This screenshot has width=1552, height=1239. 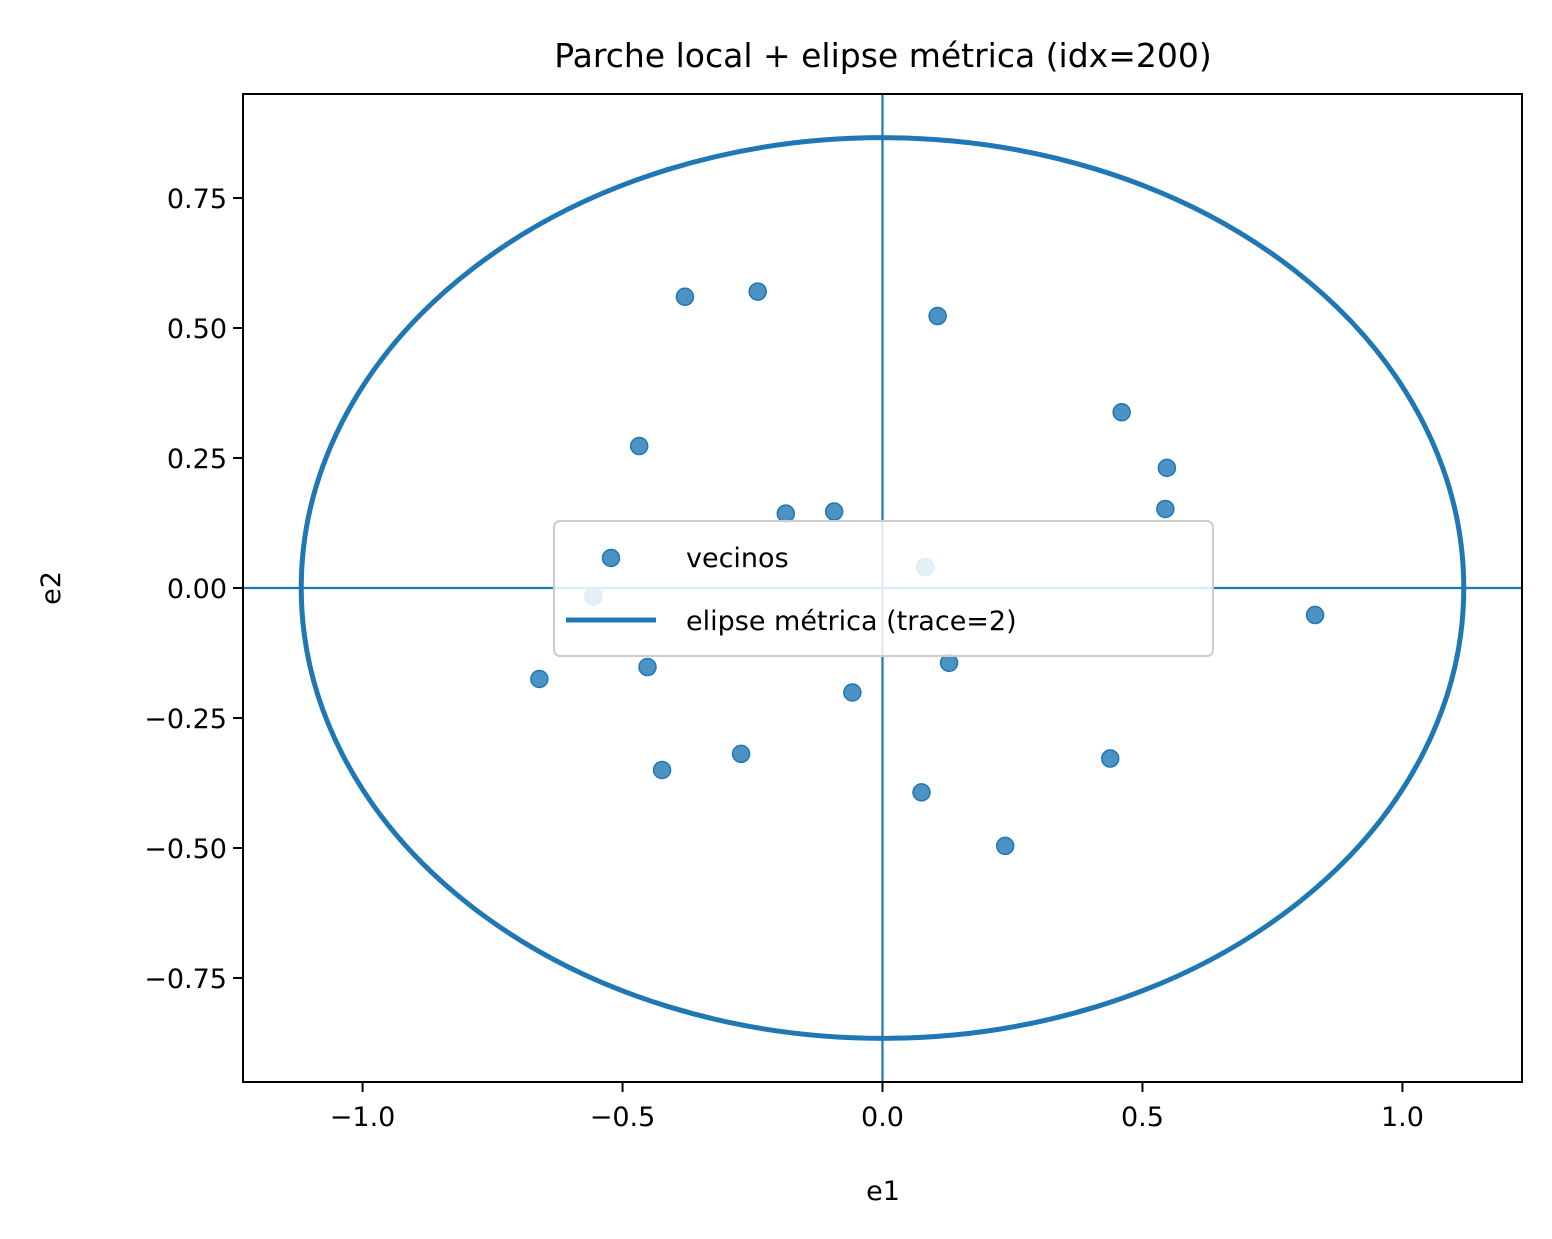 What do you see at coordinates (197, 199) in the screenshot?
I see `y-tick-label: 0.75` at bounding box center [197, 199].